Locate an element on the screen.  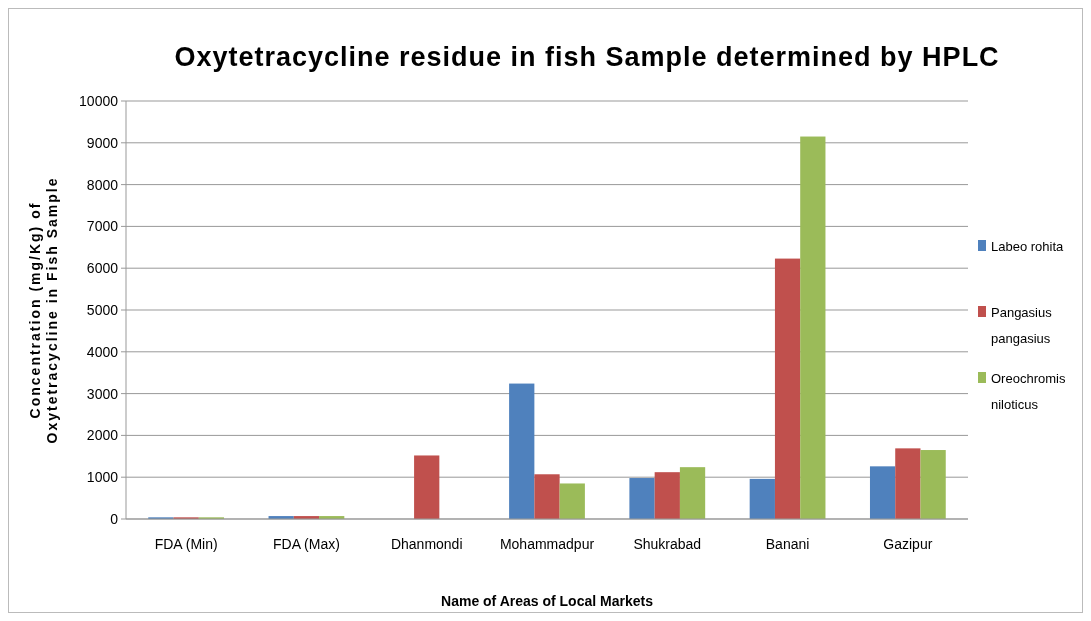
chart-title: Oxytetracycline residue in fish Sample determined by HPLC is located at coordinates (587, 57).